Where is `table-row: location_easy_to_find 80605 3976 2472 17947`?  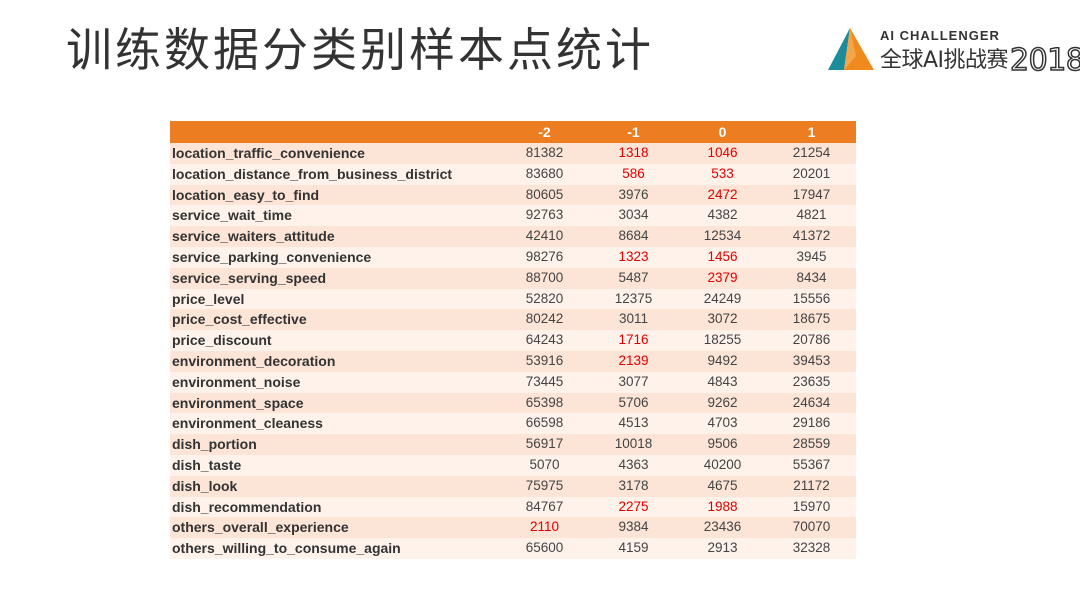 table-row: location_easy_to_find 80605 3976 2472 17947 is located at coordinates (513, 195).